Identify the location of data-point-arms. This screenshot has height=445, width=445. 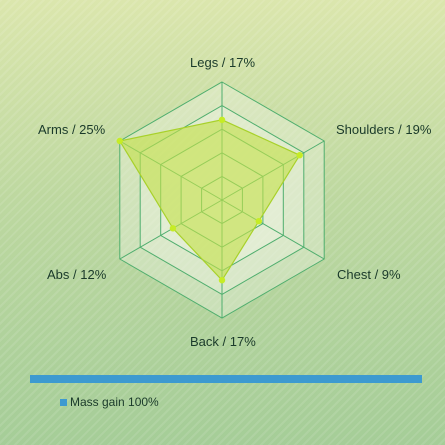
(120, 141).